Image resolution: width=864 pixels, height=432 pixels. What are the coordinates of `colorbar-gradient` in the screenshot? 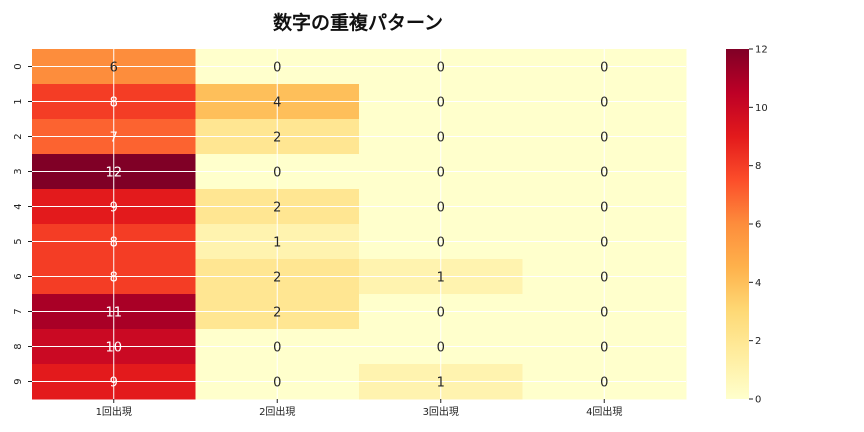 It's located at (737, 224).